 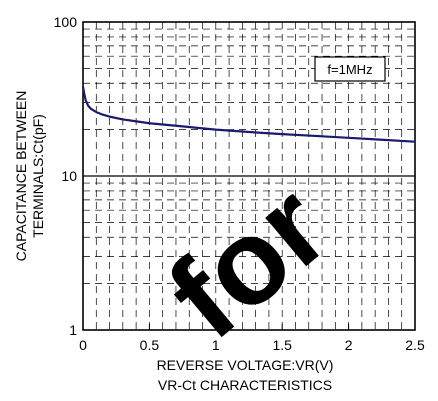 I want to click on x-tick-labels: 0 0.5 1 1.5 2 2.5, so click(x=252, y=345).